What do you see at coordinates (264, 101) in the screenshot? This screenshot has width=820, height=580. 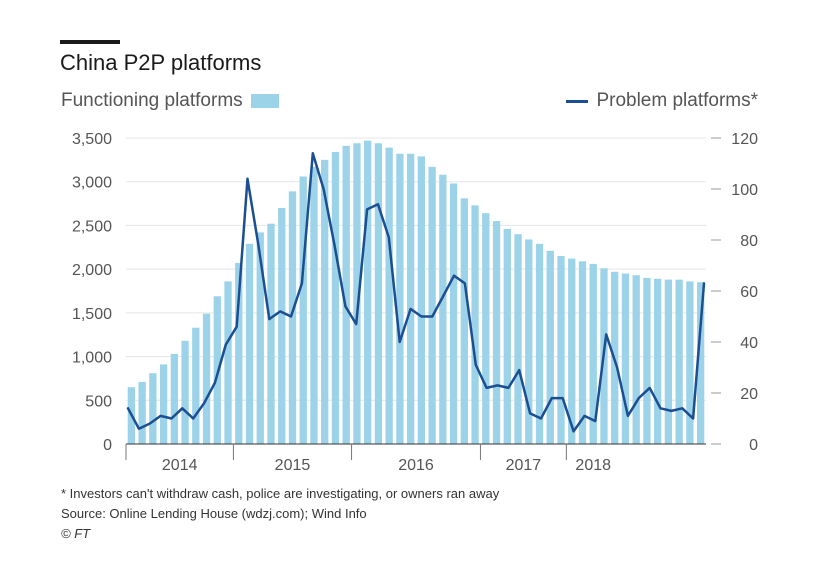 I see `legend-bar-swatch` at bounding box center [264, 101].